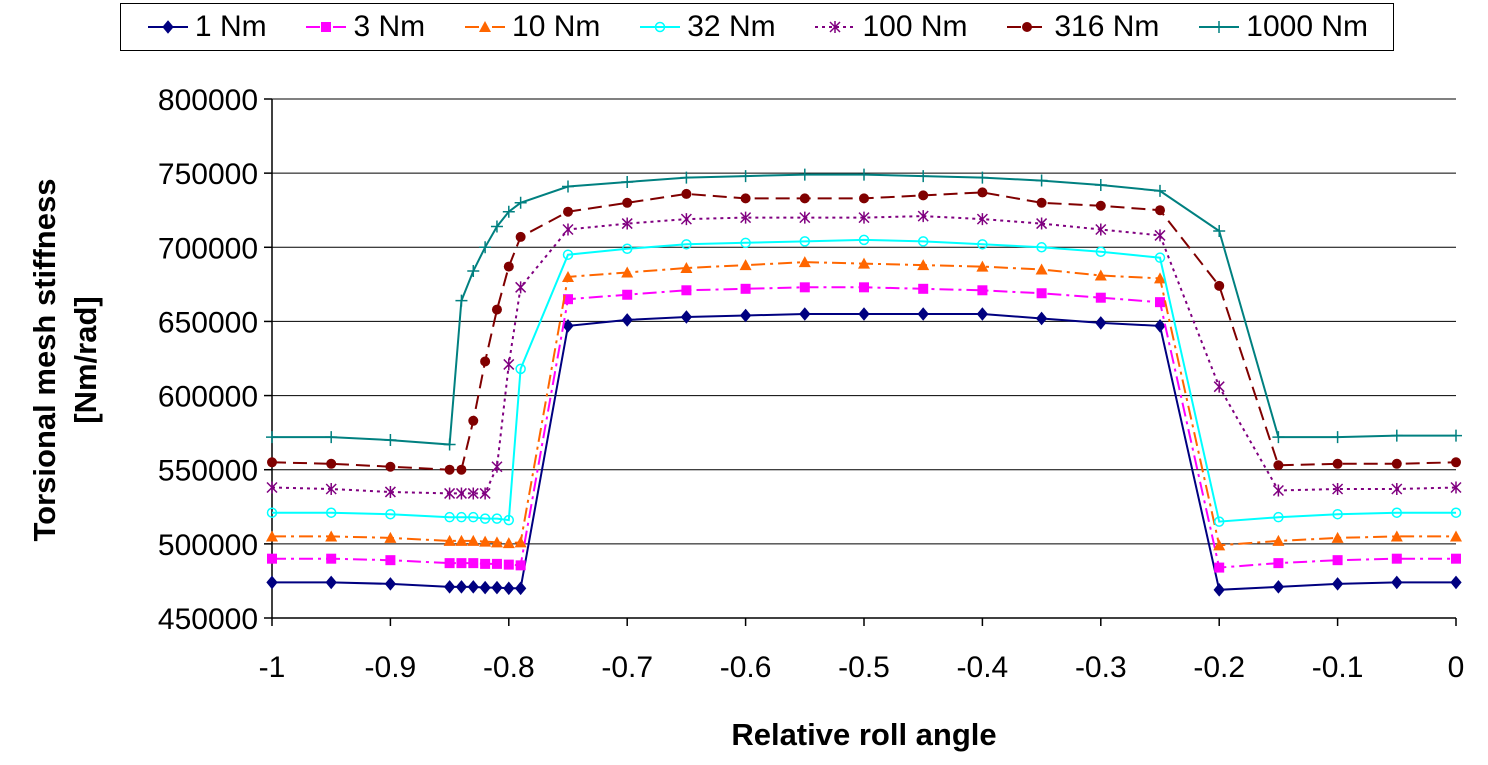  I want to click on y-tick-label-2: 700000, so click(208, 248).